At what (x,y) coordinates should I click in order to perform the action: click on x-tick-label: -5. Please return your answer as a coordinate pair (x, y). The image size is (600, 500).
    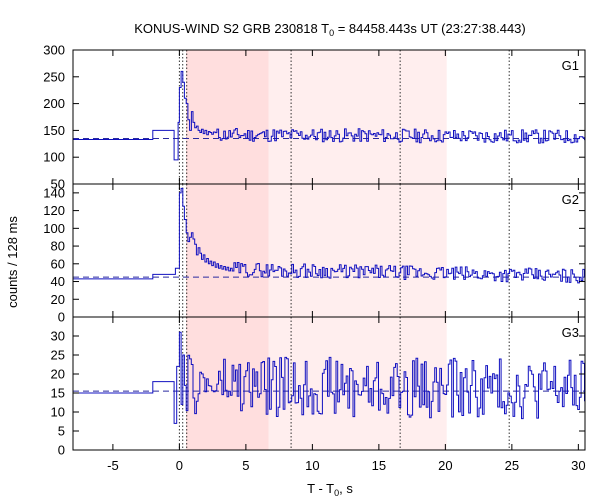
    Looking at the image, I should click on (113, 465).